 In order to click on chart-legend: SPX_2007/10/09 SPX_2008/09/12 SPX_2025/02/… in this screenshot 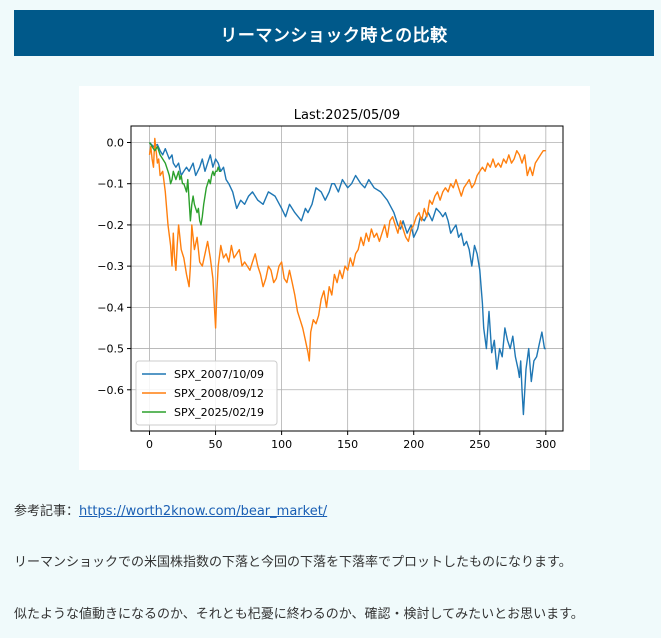, I will do `click(206, 393)`.